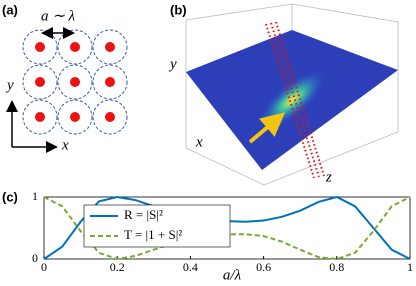 The height and width of the screenshot is (286, 416). What do you see at coordinates (178, 9) in the screenshot?
I see `panel-label: (b)` at bounding box center [178, 9].